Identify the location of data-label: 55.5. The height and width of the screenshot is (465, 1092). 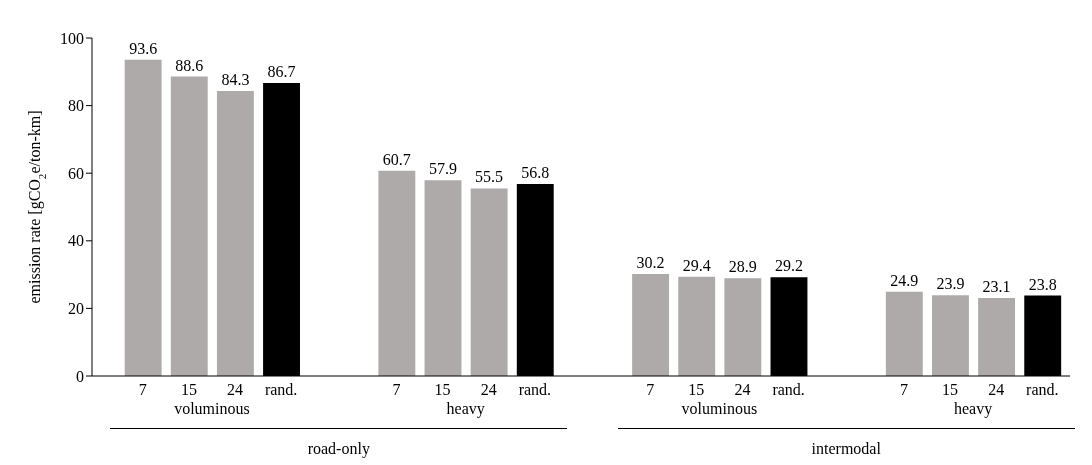
(489, 177).